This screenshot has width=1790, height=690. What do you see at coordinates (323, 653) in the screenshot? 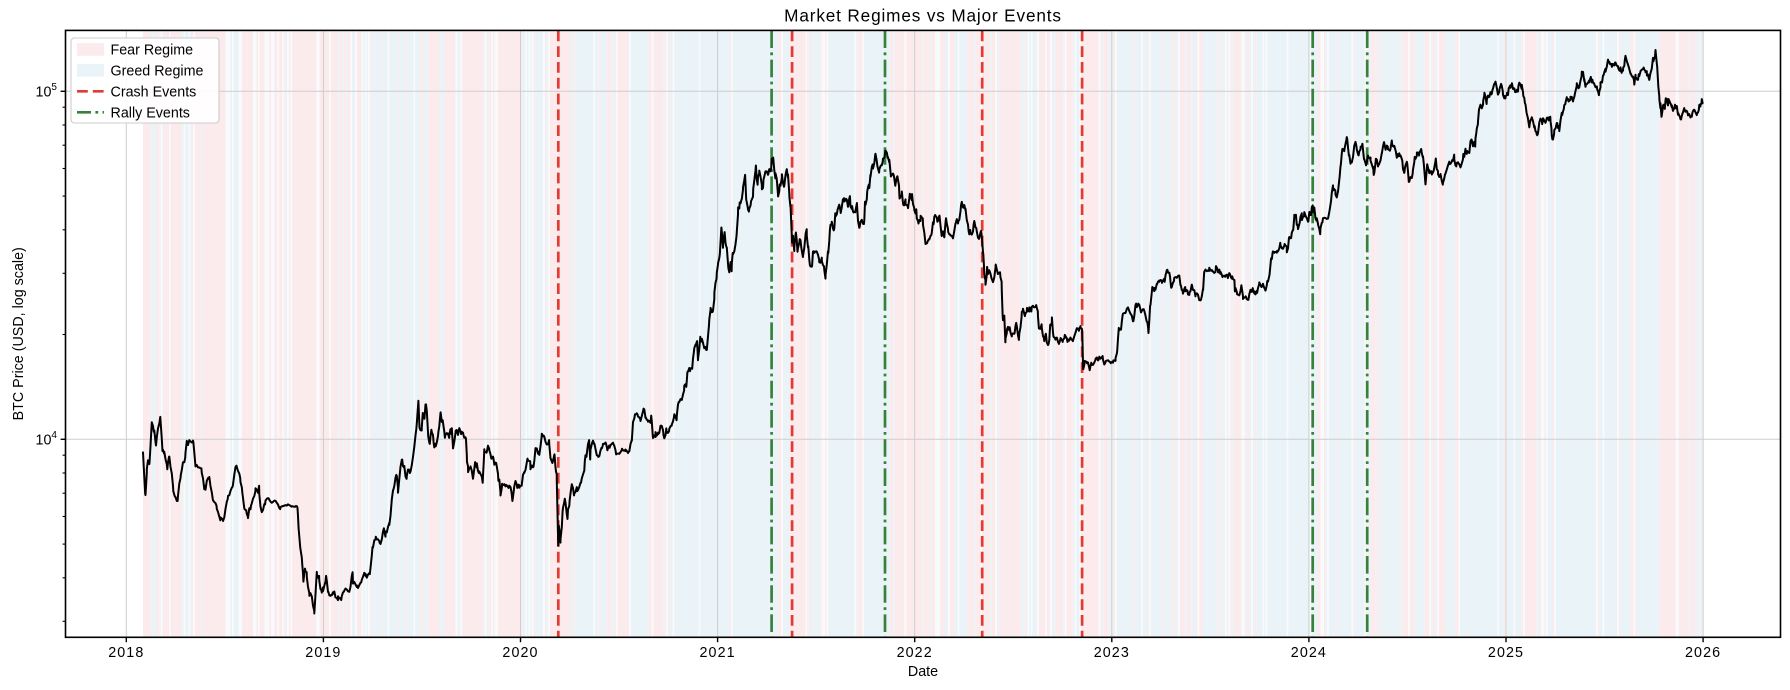
I see `svg-text: 2019` at bounding box center [323, 653].